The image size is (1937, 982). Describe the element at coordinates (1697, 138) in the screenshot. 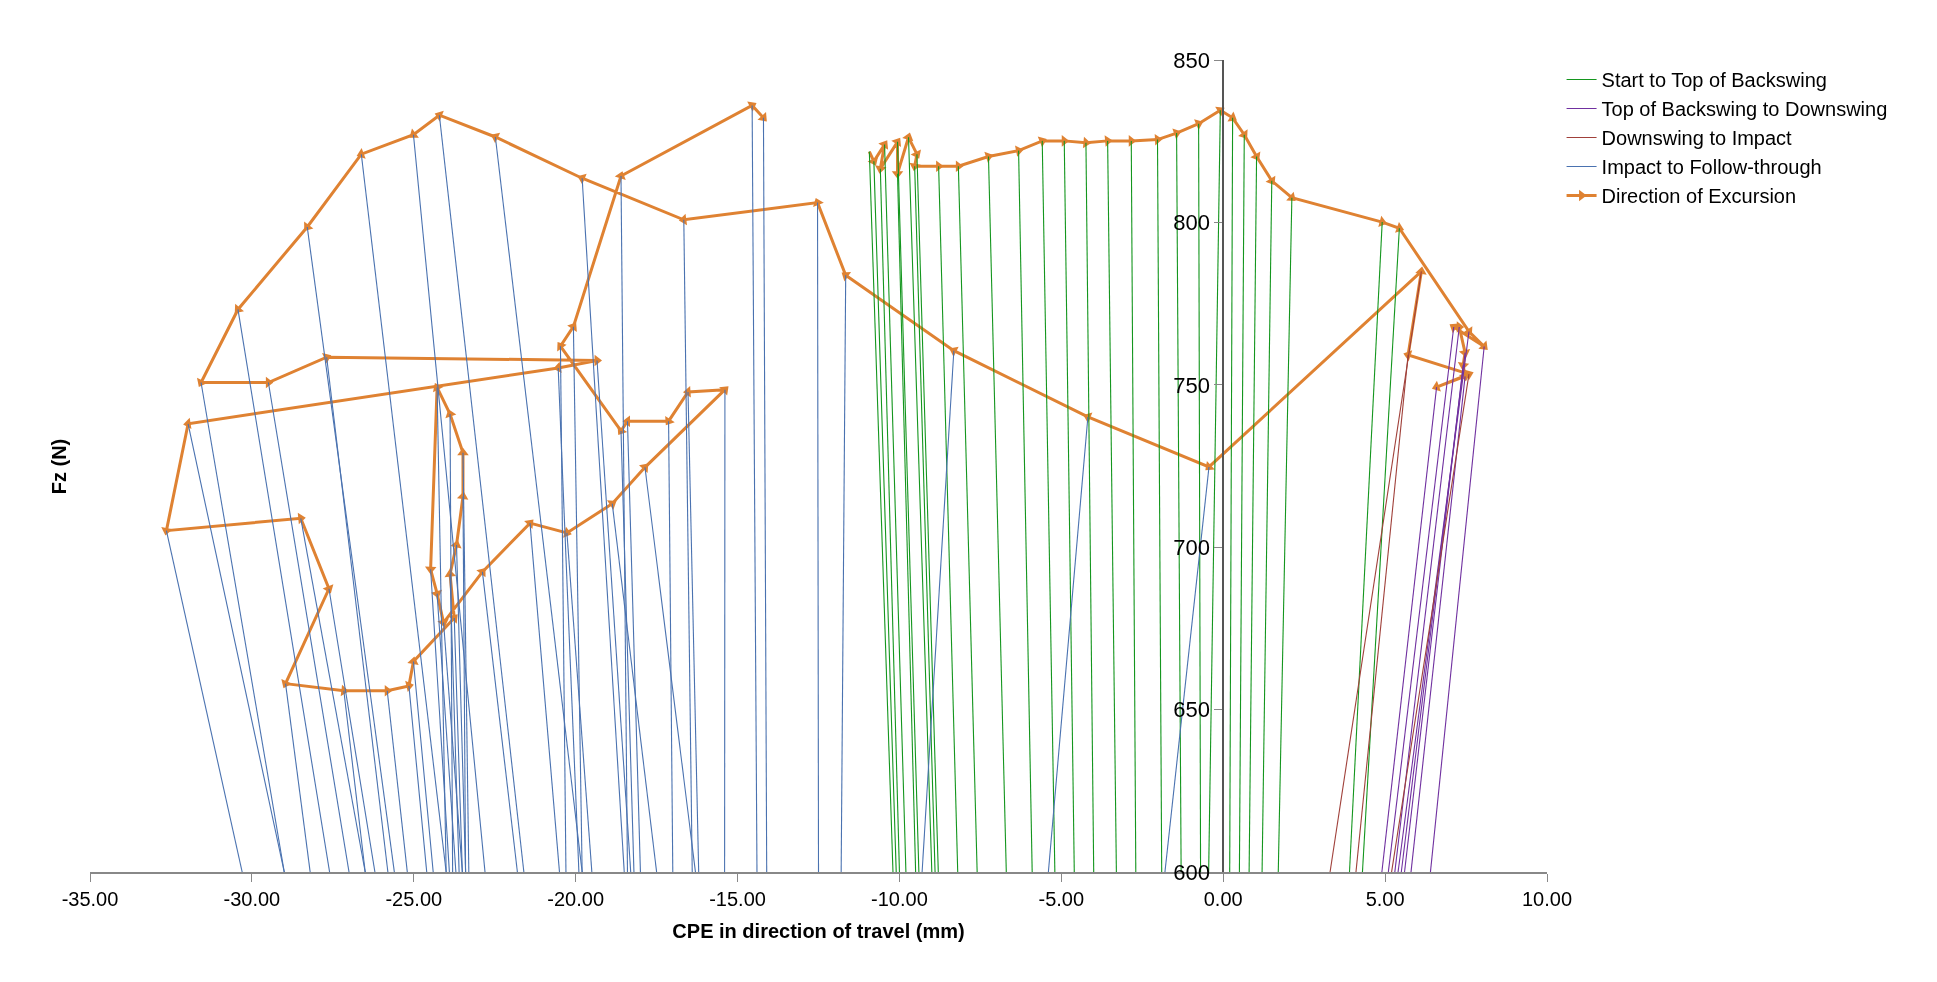

I see `legend-label: Downswing to Impact` at that location.